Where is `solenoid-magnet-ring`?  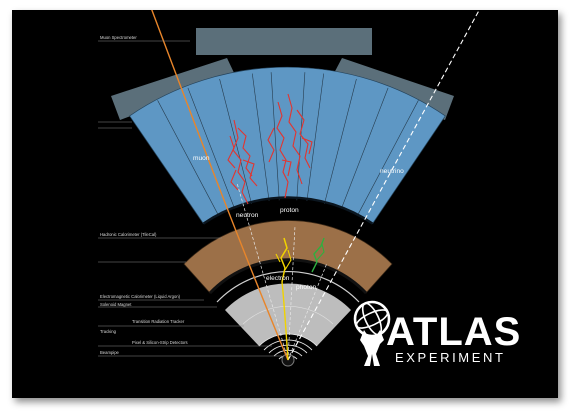
solenoid-magnet-ring is located at coordinates (288, 286).